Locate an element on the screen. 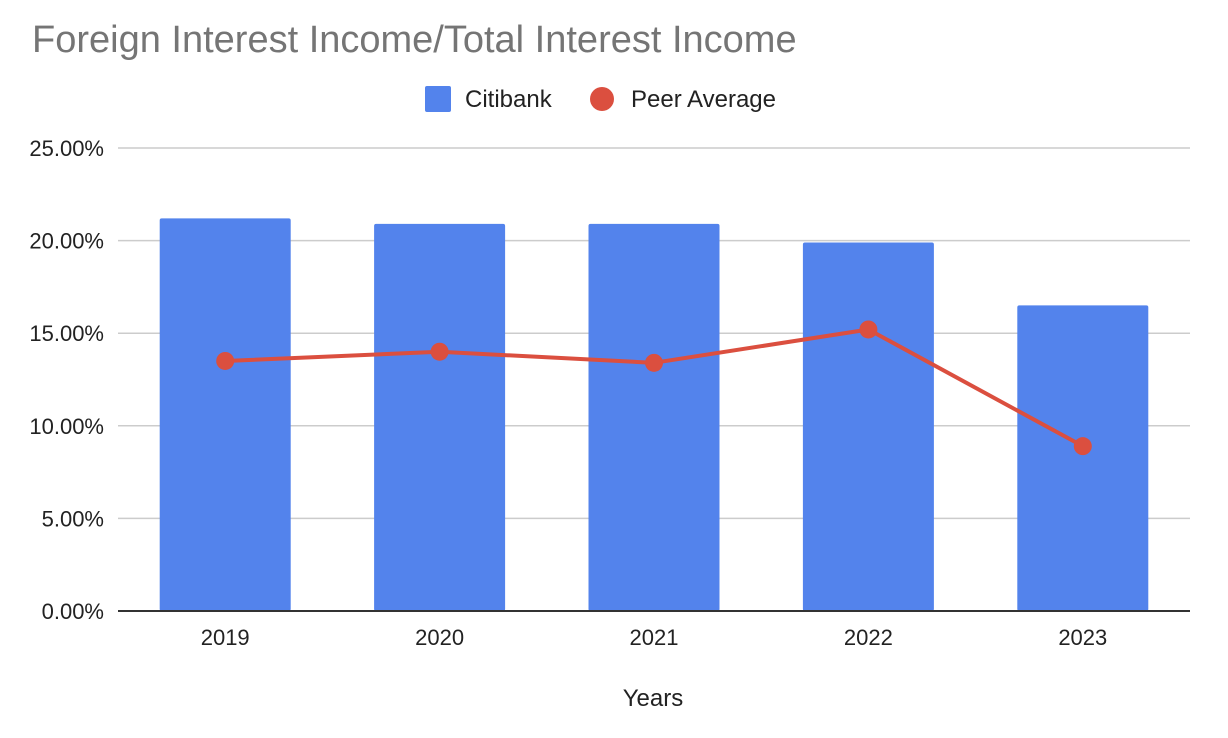  x-tick-label: 2020 is located at coordinates (439, 637).